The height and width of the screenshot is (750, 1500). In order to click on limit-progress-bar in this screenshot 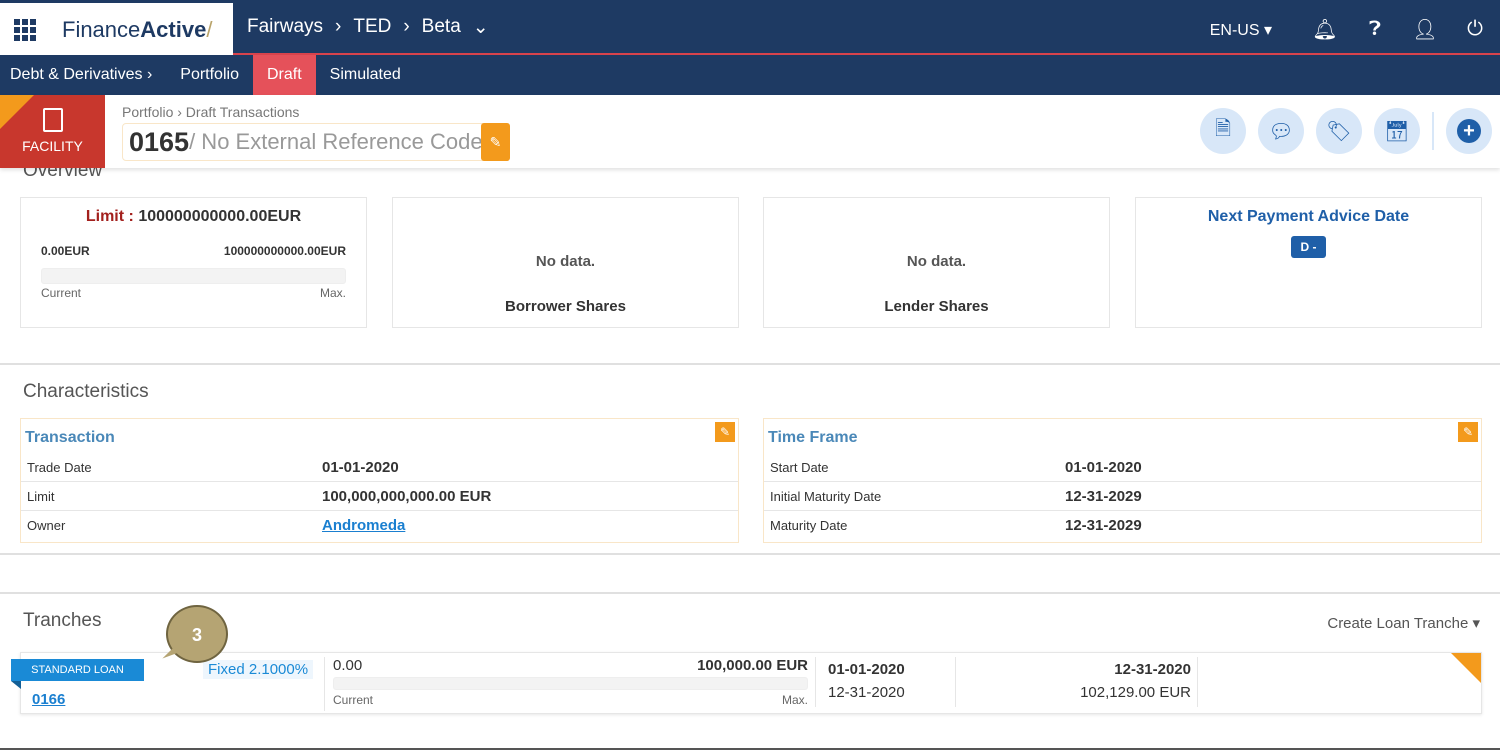, I will do `click(193, 276)`.